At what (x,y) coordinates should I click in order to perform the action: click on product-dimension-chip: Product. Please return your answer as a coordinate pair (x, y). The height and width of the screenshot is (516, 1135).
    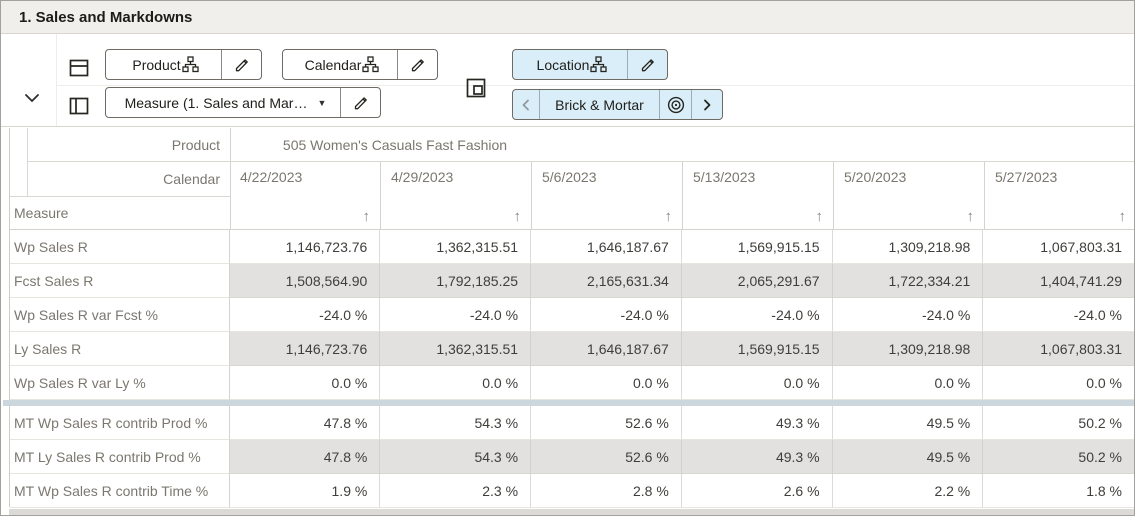
    Looking at the image, I should click on (183, 64).